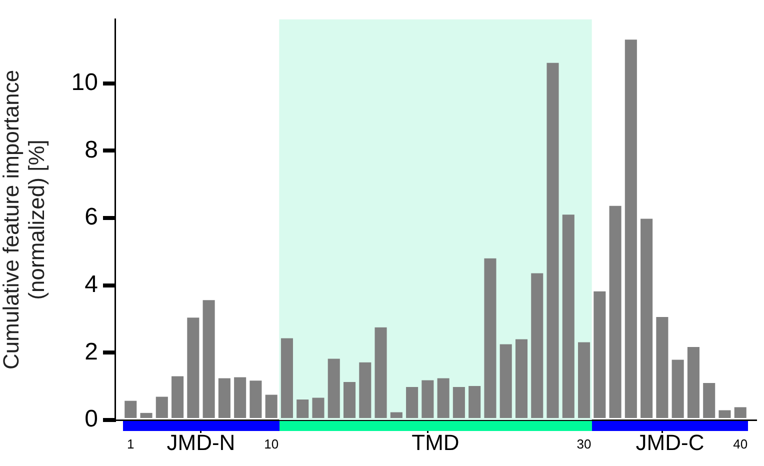 The height and width of the screenshot is (466, 764). What do you see at coordinates (91, 217) in the screenshot?
I see `y-tick-label: 6` at bounding box center [91, 217].